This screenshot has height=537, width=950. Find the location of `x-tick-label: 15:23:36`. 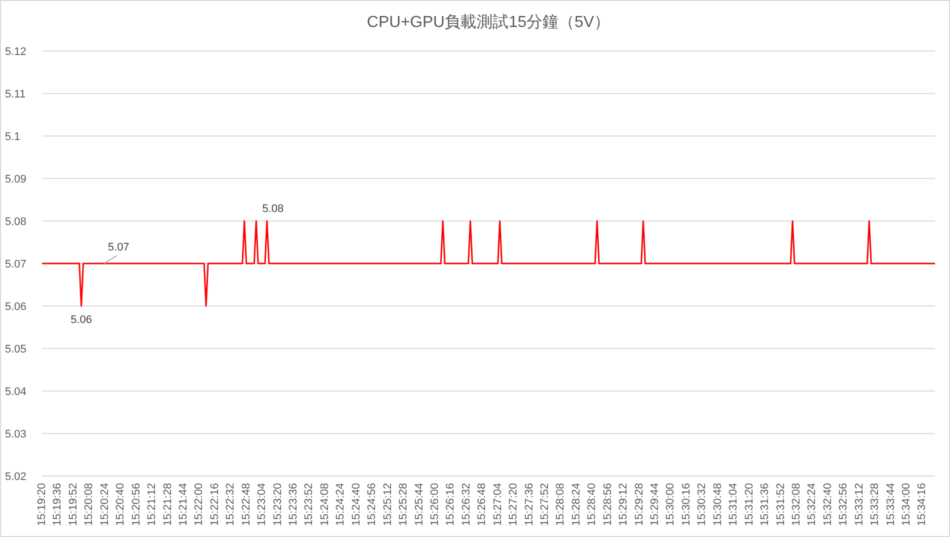

x-tick-label: 15:23:36 is located at coordinates (293, 504).